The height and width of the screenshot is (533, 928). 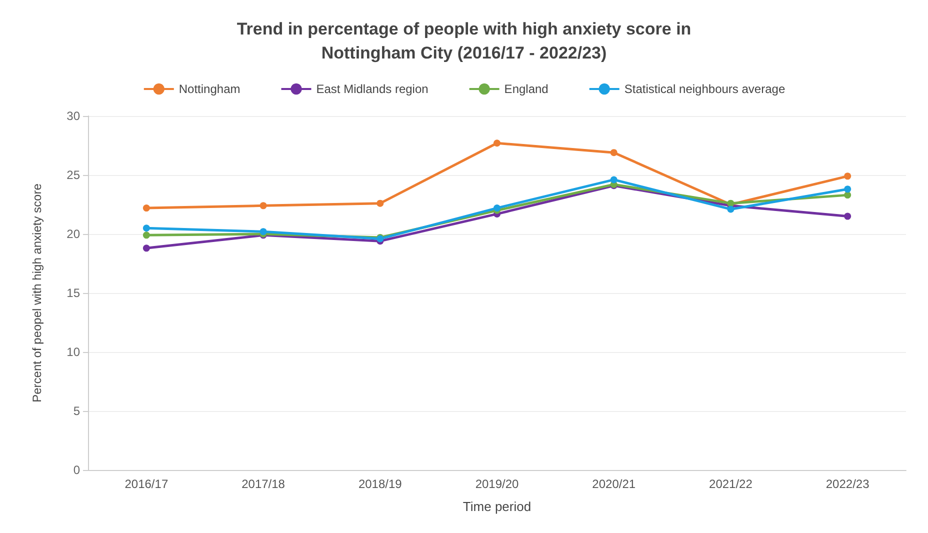 What do you see at coordinates (380, 484) in the screenshot?
I see `x-tick-label: 2018/19` at bounding box center [380, 484].